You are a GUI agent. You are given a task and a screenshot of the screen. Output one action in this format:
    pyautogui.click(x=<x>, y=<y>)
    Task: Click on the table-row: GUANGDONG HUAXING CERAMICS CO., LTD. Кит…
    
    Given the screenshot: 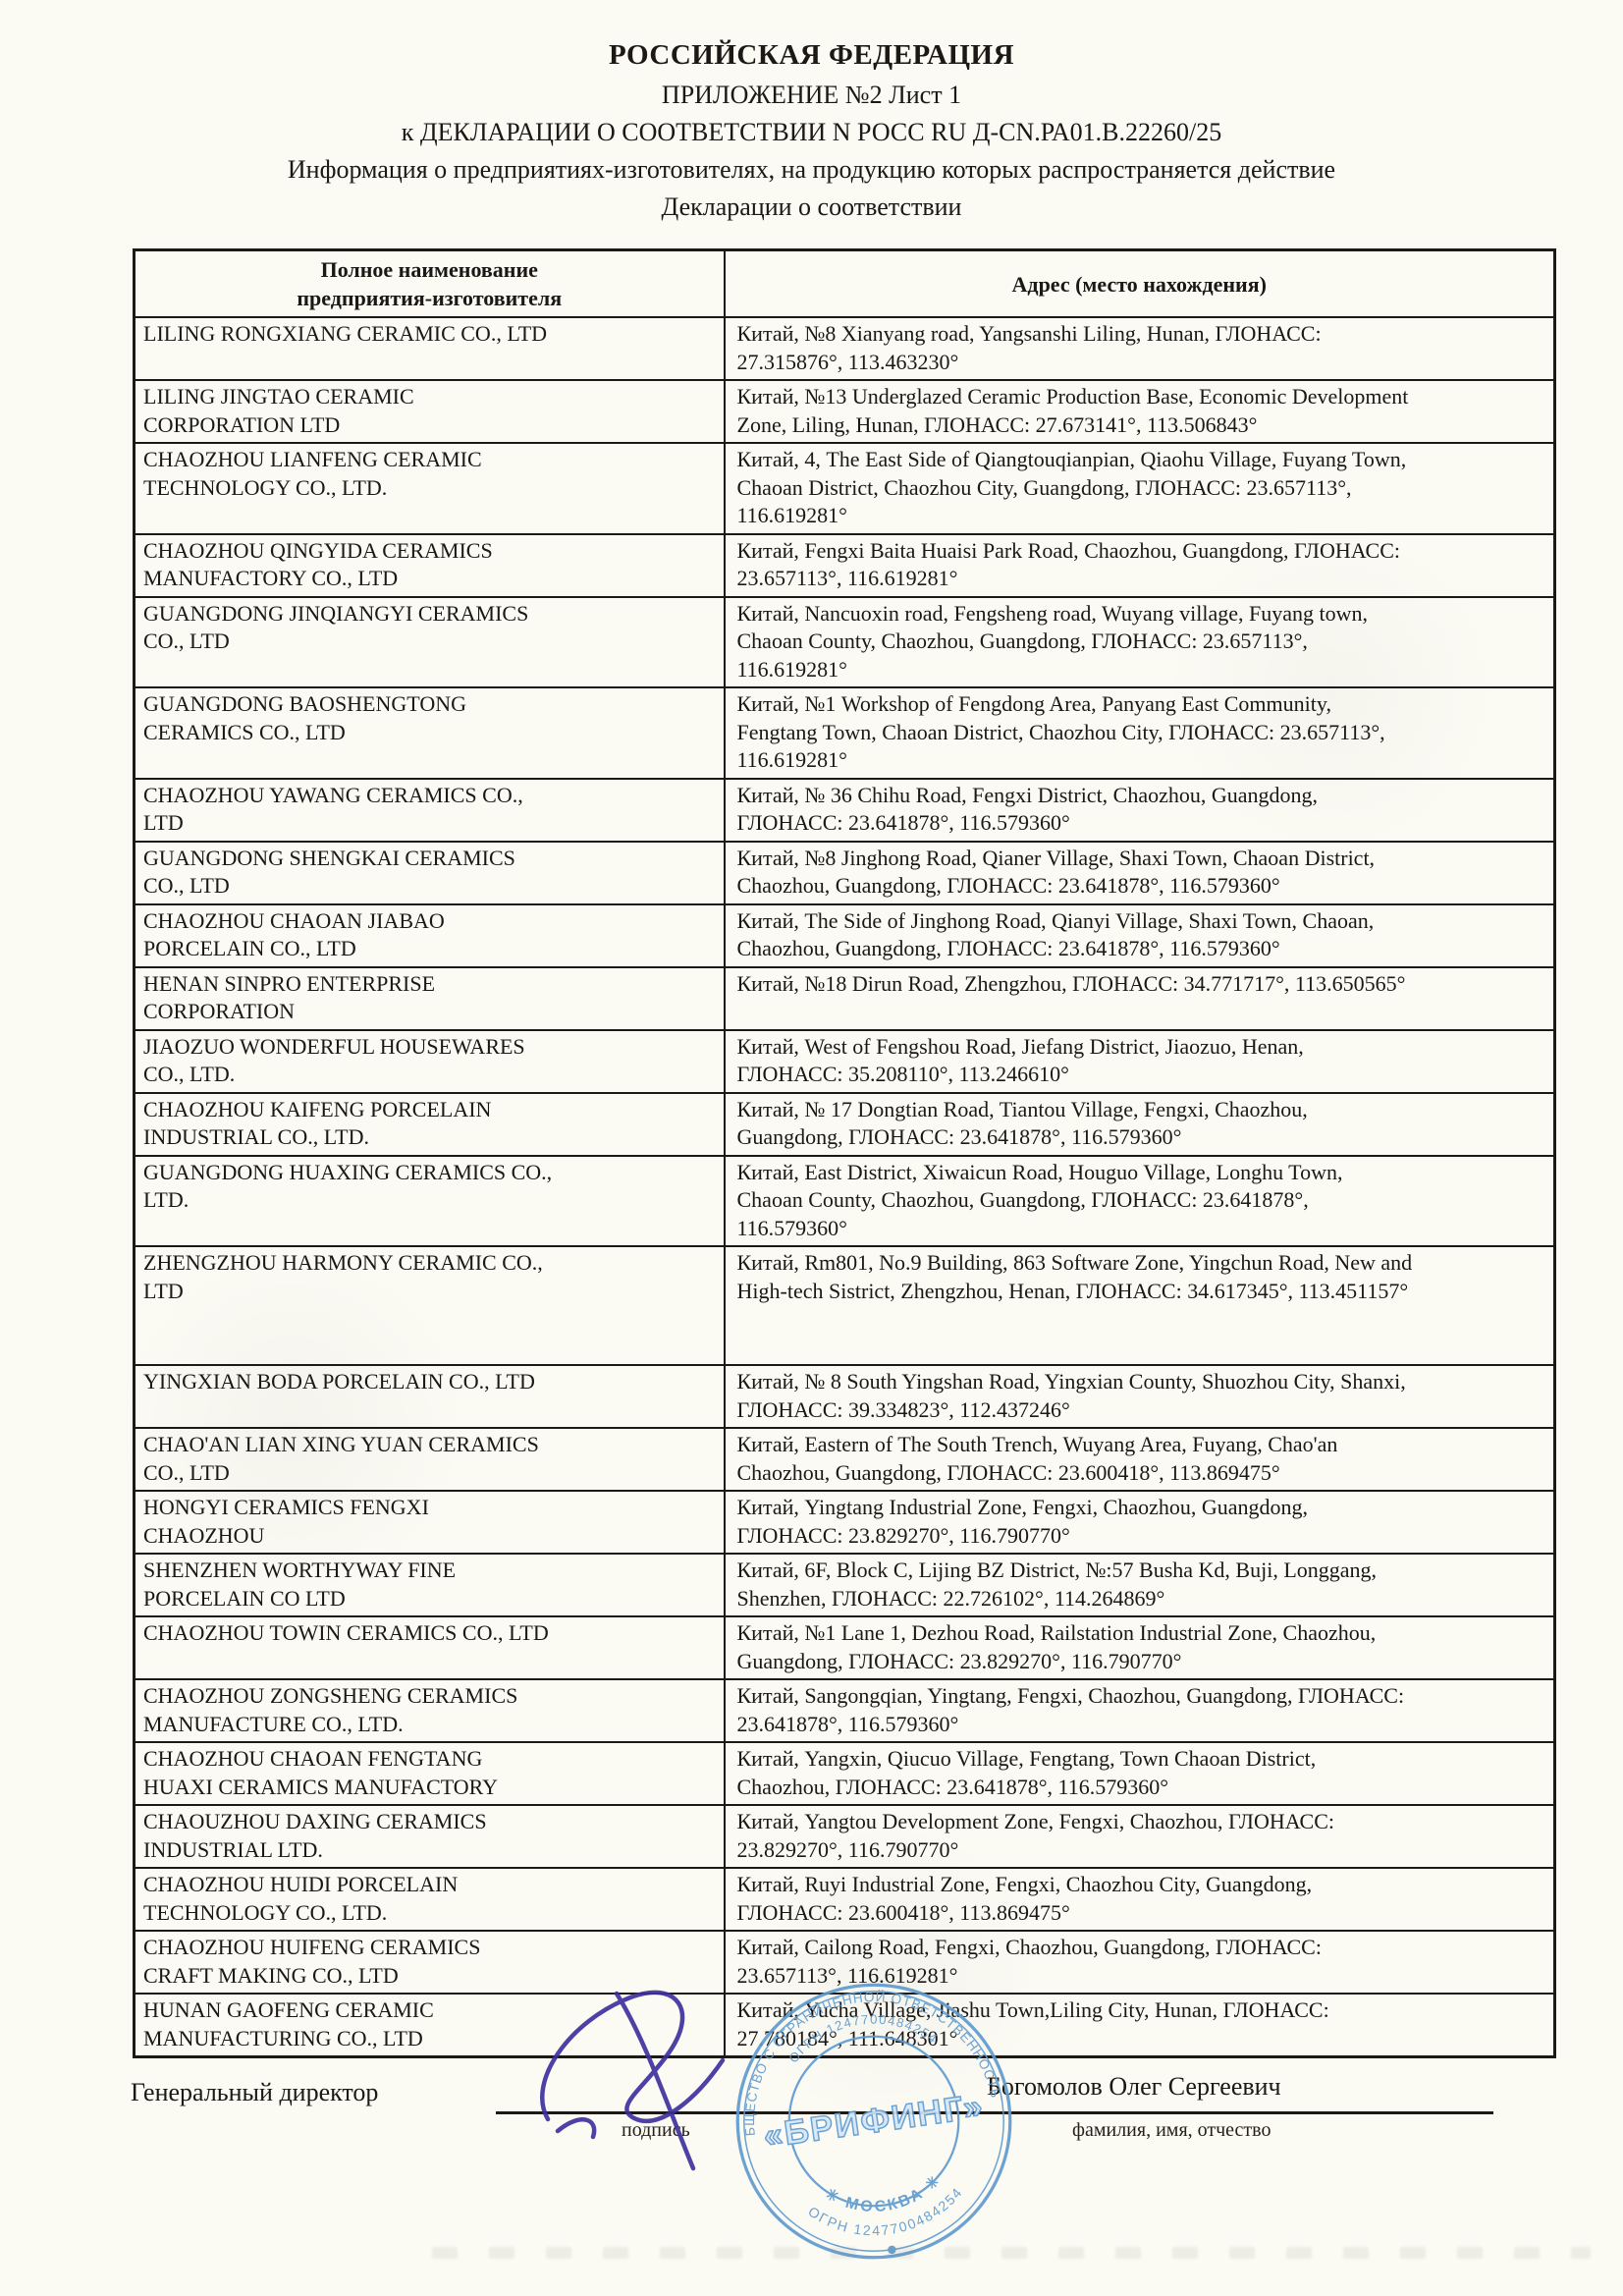 What is the action you would take?
    pyautogui.click(x=844, y=1200)
    